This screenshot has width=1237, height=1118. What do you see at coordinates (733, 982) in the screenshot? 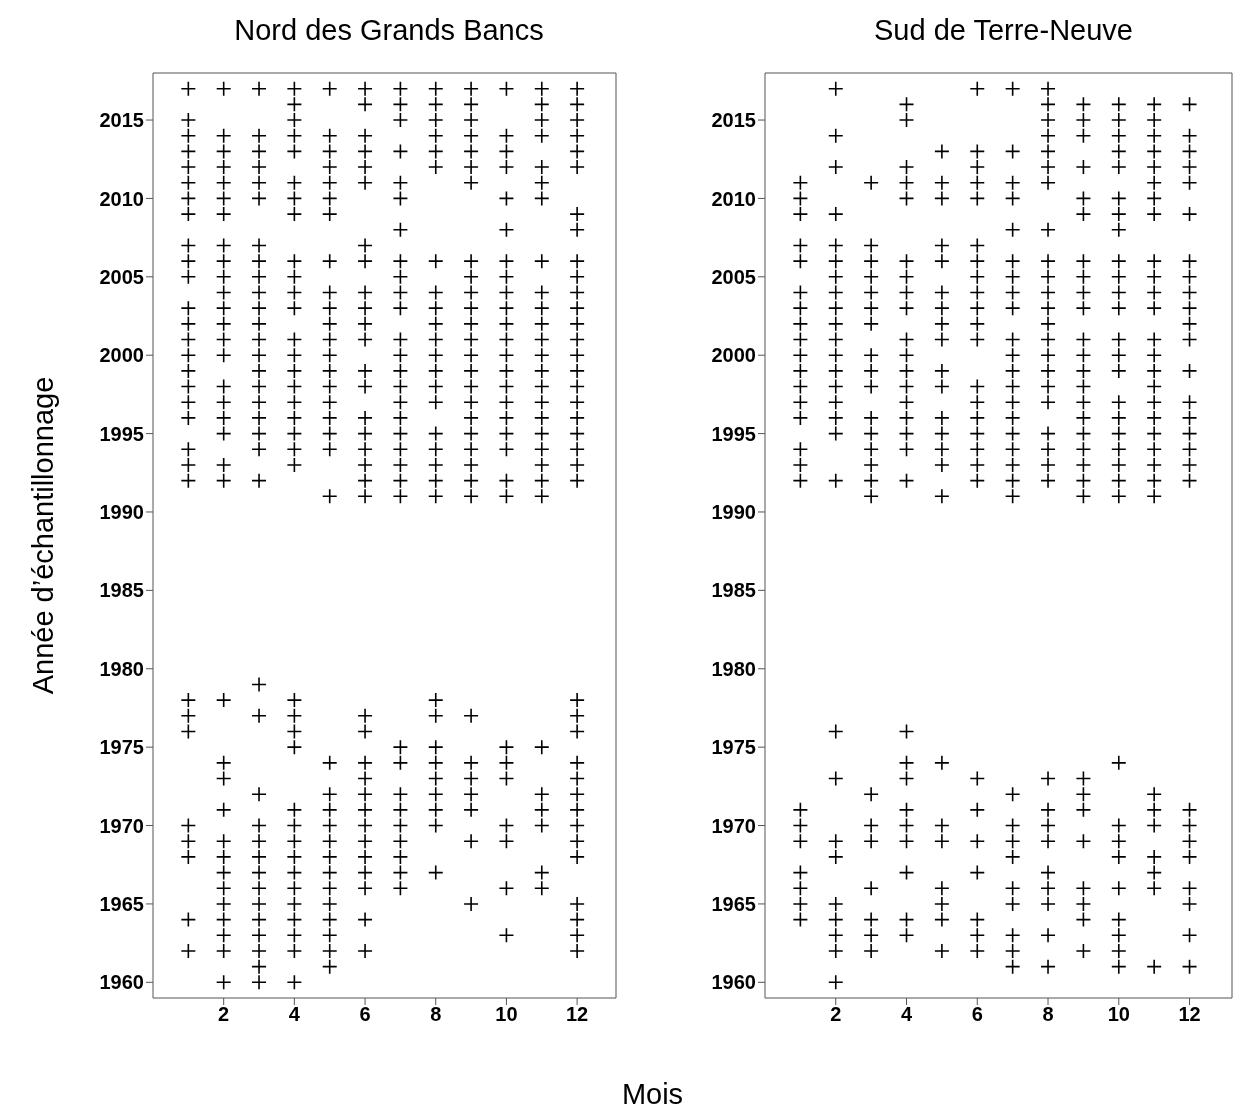
I see `y-tick-label: 1960` at bounding box center [733, 982].